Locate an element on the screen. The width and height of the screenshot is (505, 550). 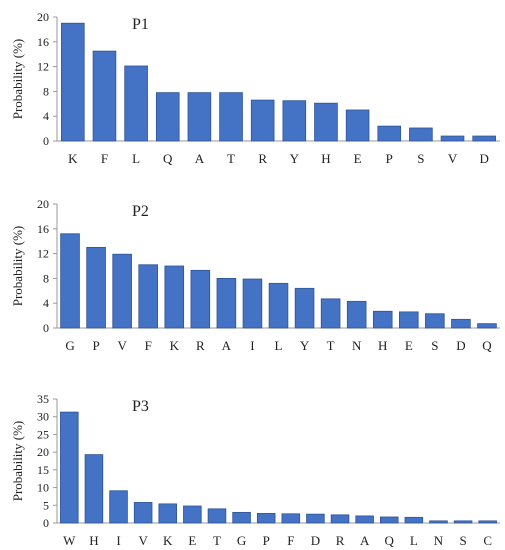
y-tick-label: 5 is located at coordinates (46, 505).